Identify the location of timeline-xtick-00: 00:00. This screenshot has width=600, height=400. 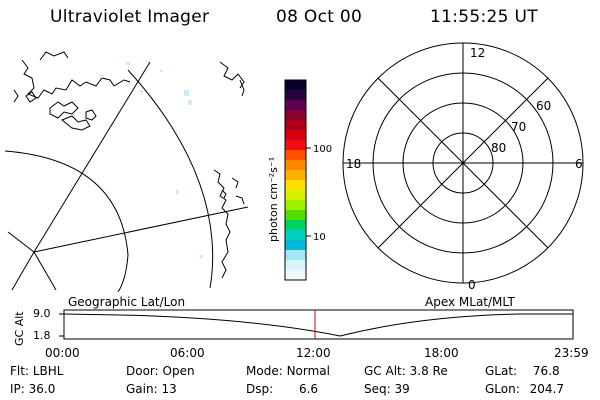
(62, 353).